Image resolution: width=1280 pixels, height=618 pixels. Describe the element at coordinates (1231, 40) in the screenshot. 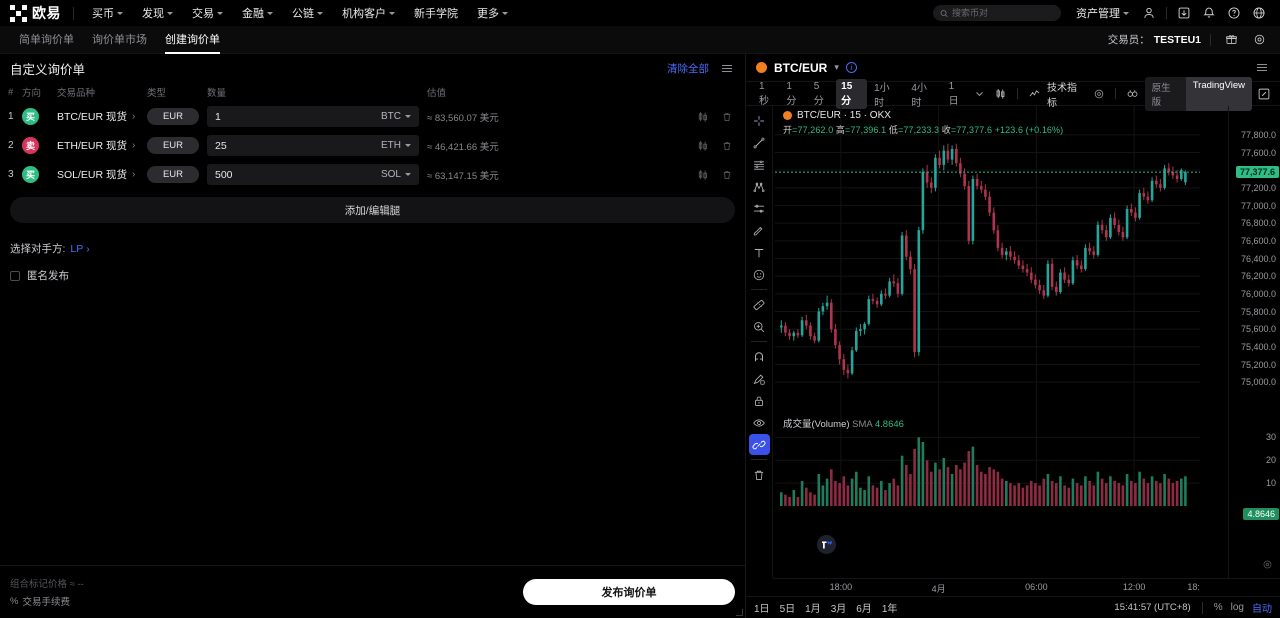

I see `gift-icon` at that location.